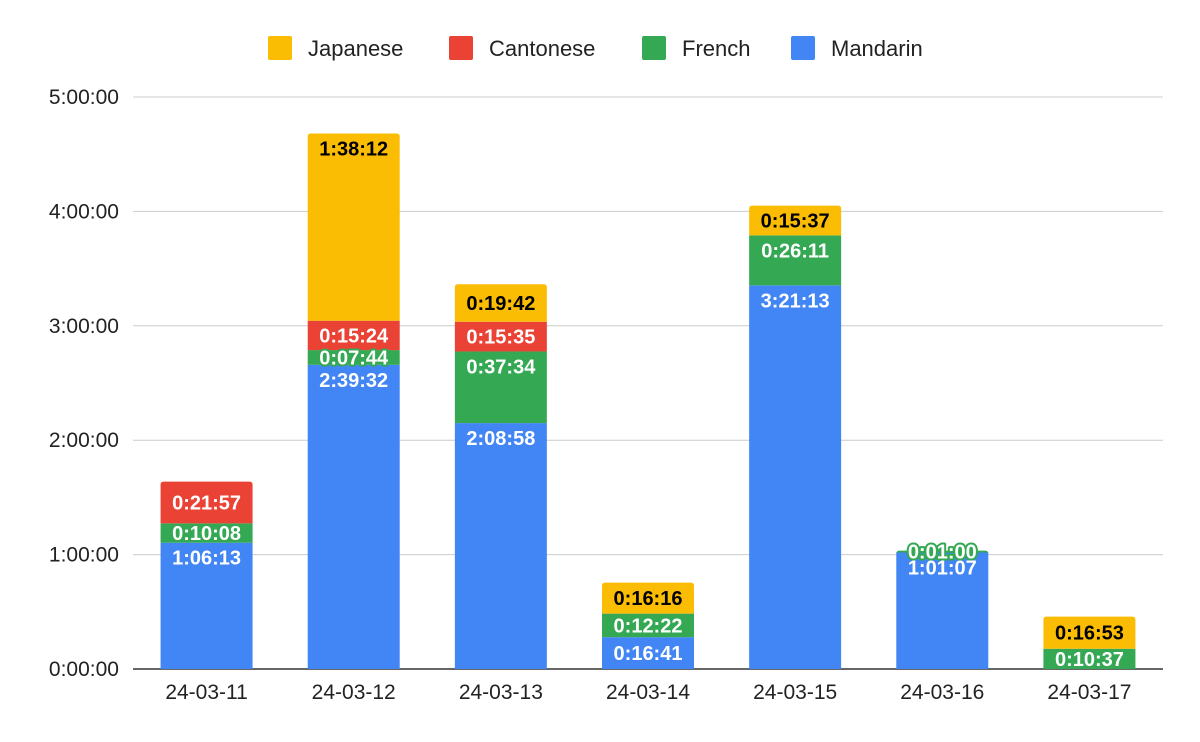 This screenshot has height=742, width=1200. What do you see at coordinates (595, 48) in the screenshot?
I see `legend: Japanese Cantonese French Mandarin` at bounding box center [595, 48].